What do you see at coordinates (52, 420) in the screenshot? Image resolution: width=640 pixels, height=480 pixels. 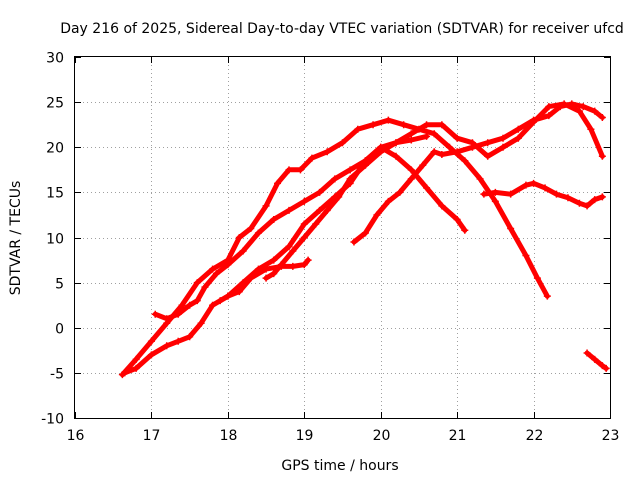 I see `y-tick-label: -10` at bounding box center [52, 420].